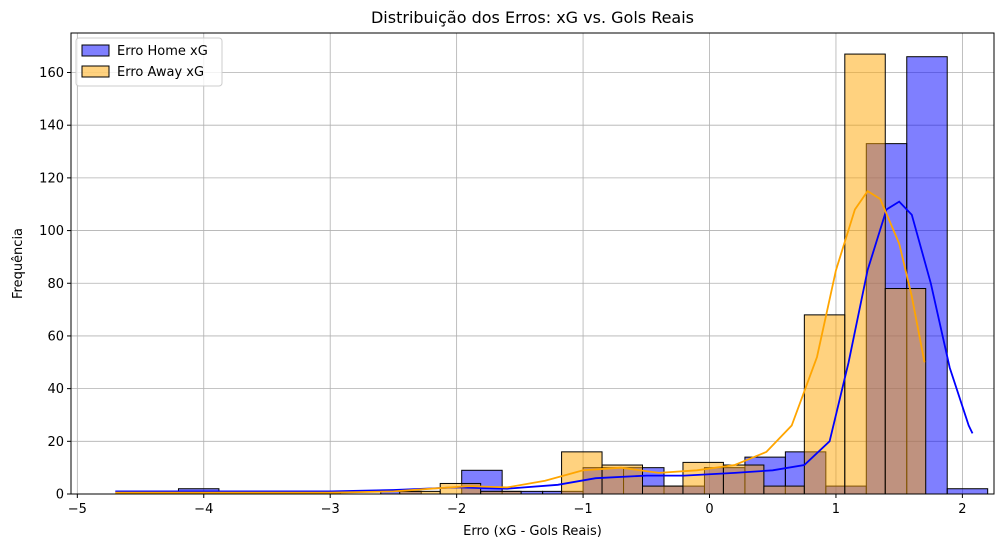 This screenshot has width=1006, height=547. Describe the element at coordinates (582, 509) in the screenshot. I see `x-tick-label: −1` at that location.